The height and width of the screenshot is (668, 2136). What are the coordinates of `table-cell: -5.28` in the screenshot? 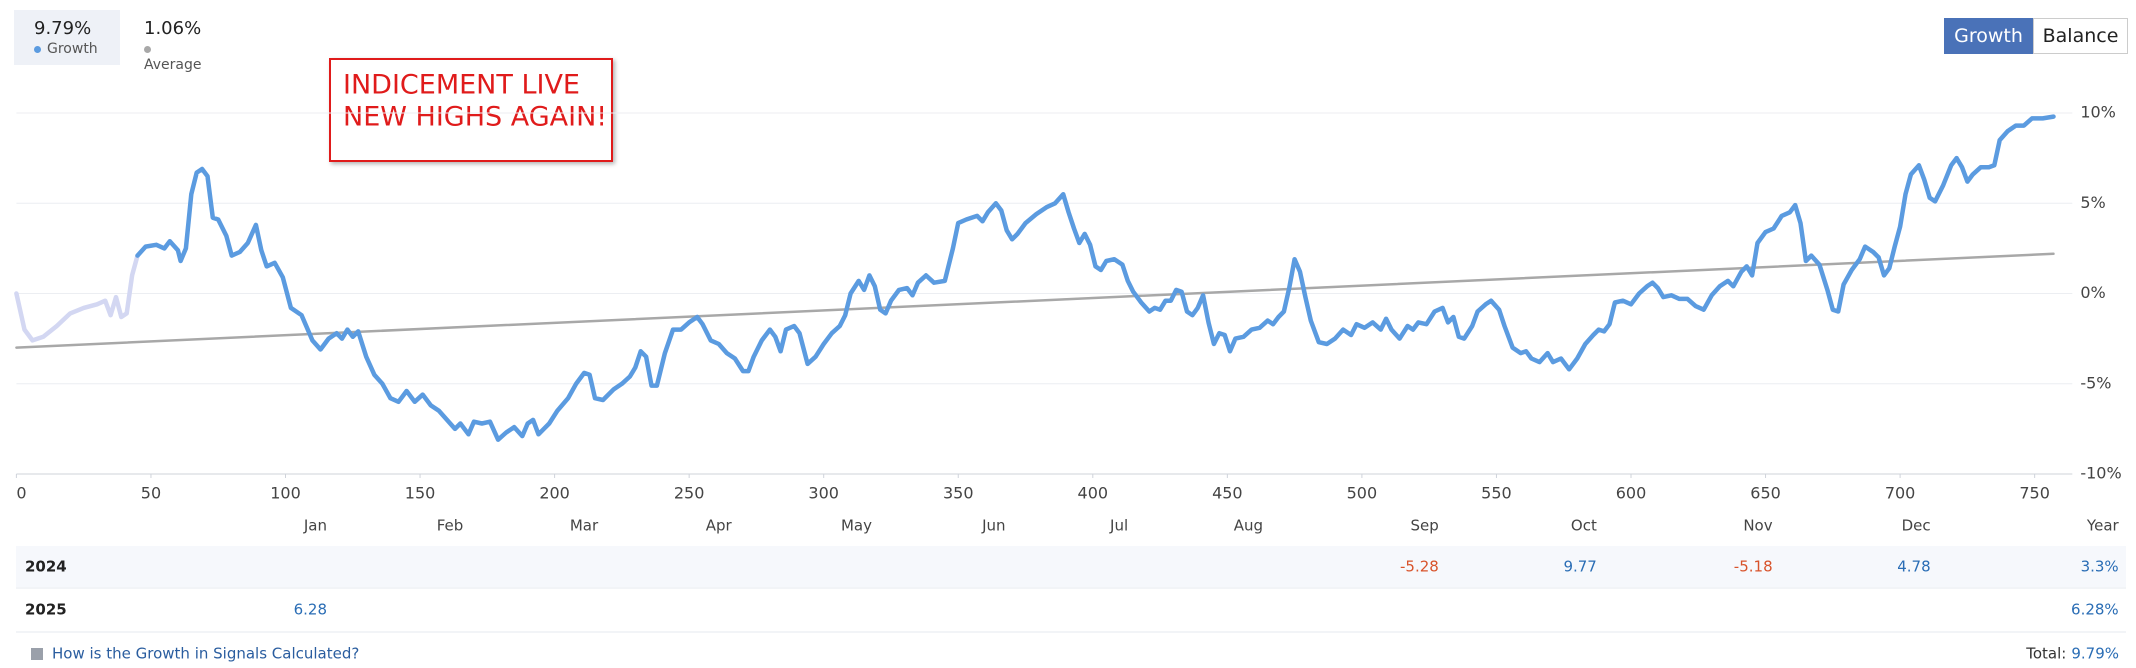 It's located at (1419, 567).